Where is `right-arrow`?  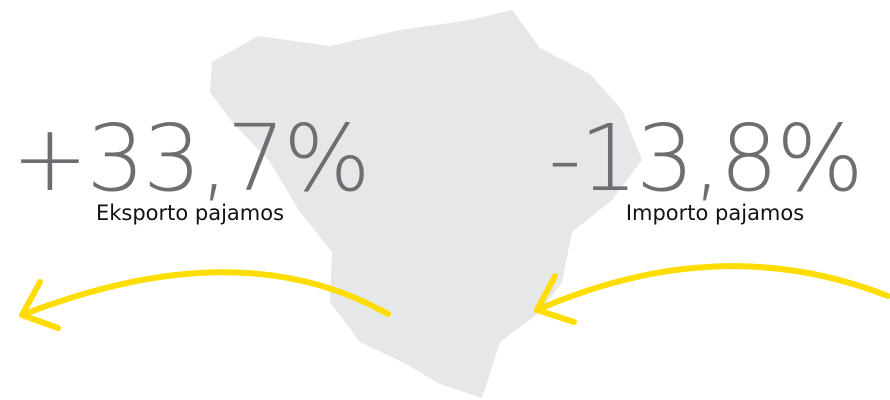
right-arrow is located at coordinates (712, 294).